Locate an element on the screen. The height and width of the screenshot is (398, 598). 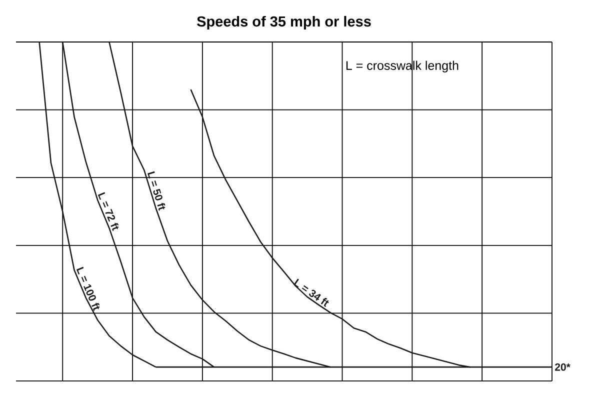
text: L = 72 ft is located at coordinates (108, 212).